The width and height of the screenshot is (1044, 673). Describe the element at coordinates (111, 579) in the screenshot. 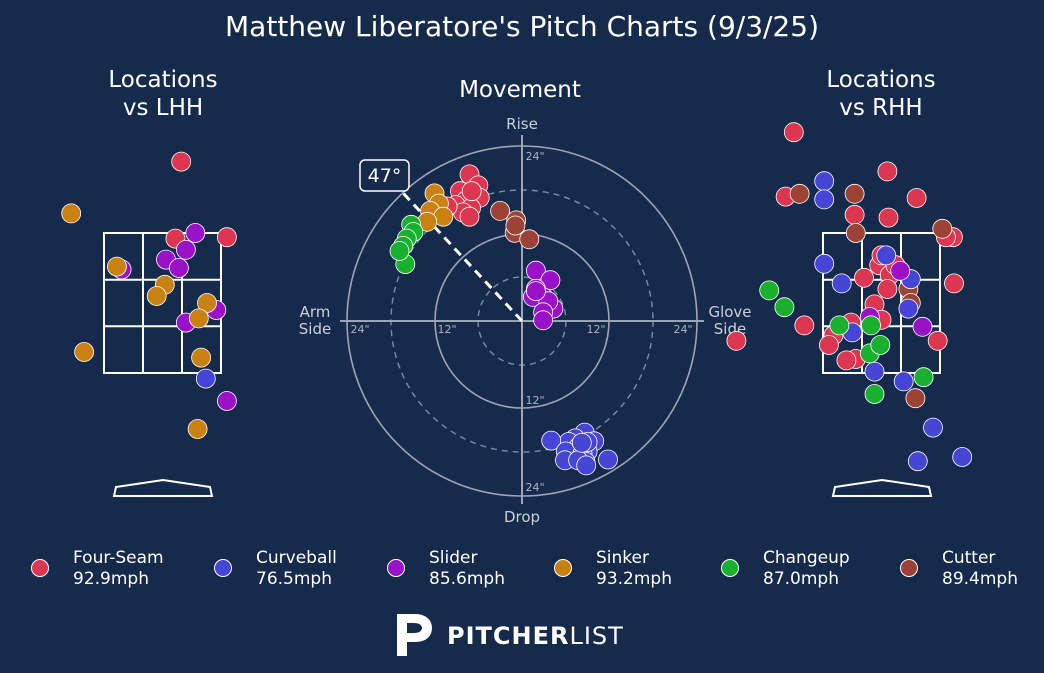

I see `legend-speed: 92.9mph` at that location.